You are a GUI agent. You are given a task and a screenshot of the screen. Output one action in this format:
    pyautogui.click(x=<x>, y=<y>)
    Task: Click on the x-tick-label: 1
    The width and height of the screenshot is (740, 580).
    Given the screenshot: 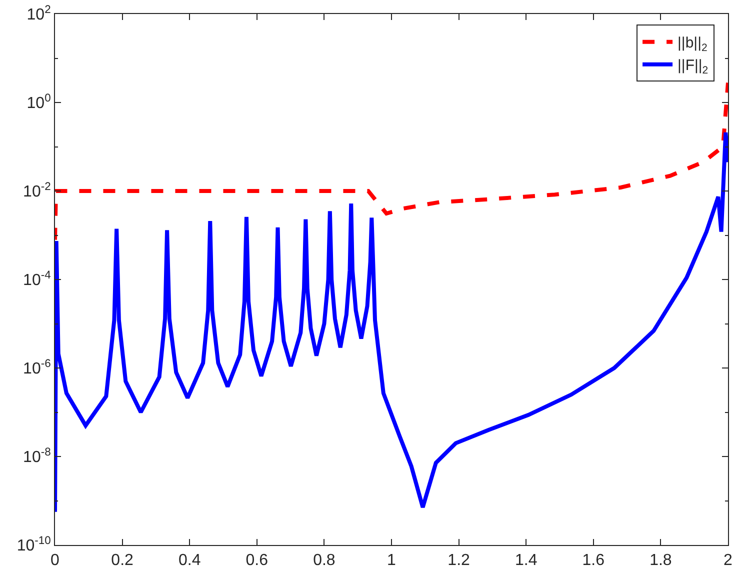 What is the action you would take?
    pyautogui.click(x=391, y=561)
    